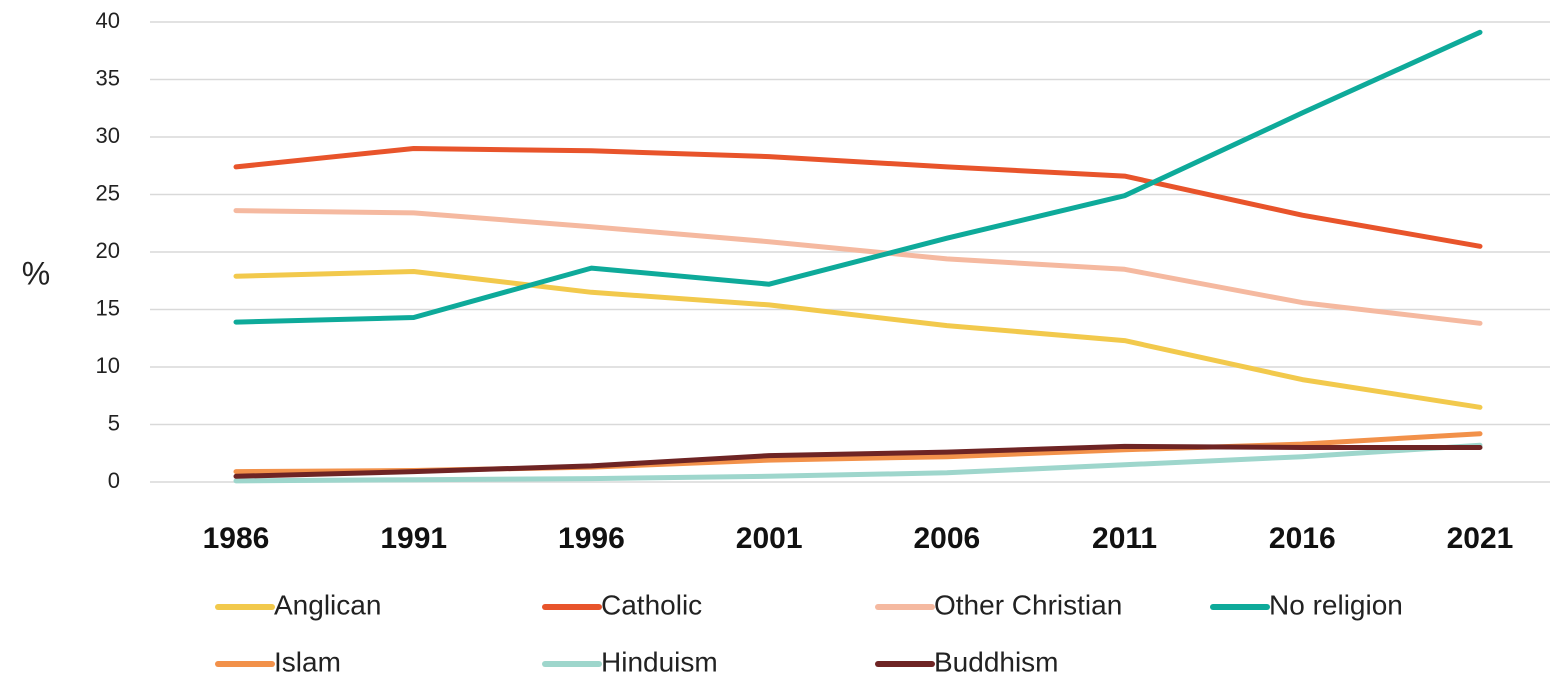 The image size is (1560, 685). What do you see at coordinates (651, 604) in the screenshot?
I see `legend-label-catholic: Catholic` at bounding box center [651, 604].